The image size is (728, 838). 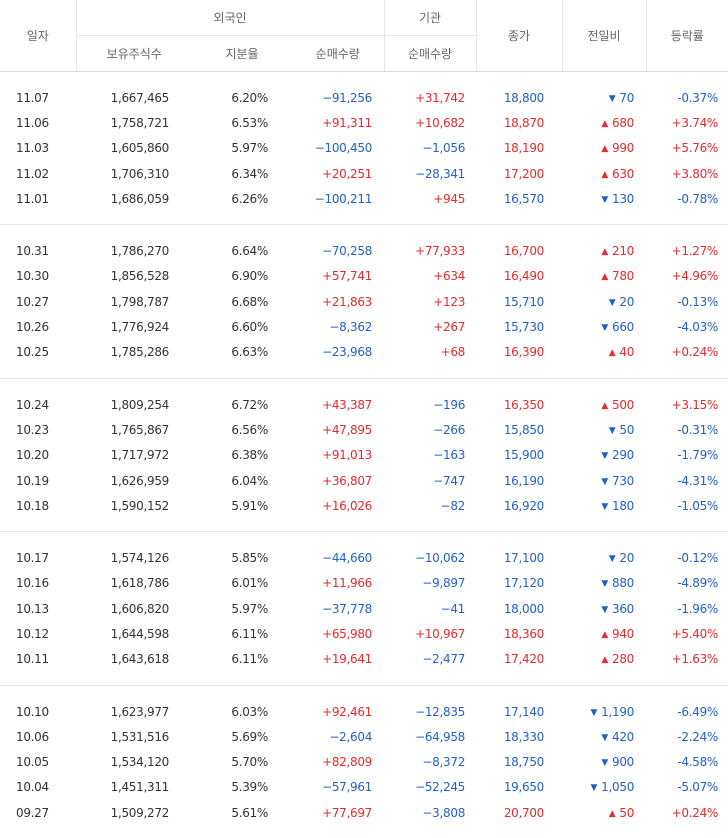 I want to click on change-value: 680, so click(x=623, y=122).